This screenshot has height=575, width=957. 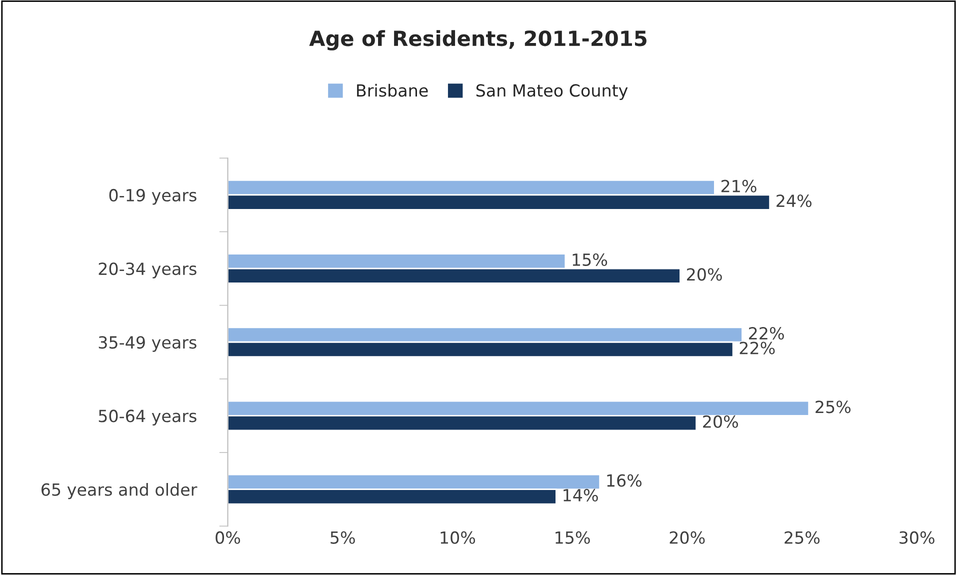 I want to click on y-tick-label: 50-64 years, so click(x=147, y=418).